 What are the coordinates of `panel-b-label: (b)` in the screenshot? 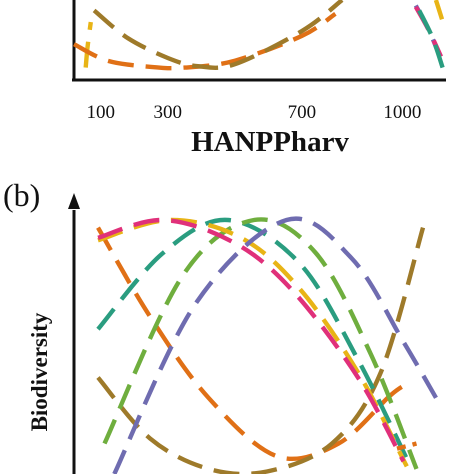 It's located at (21, 195).